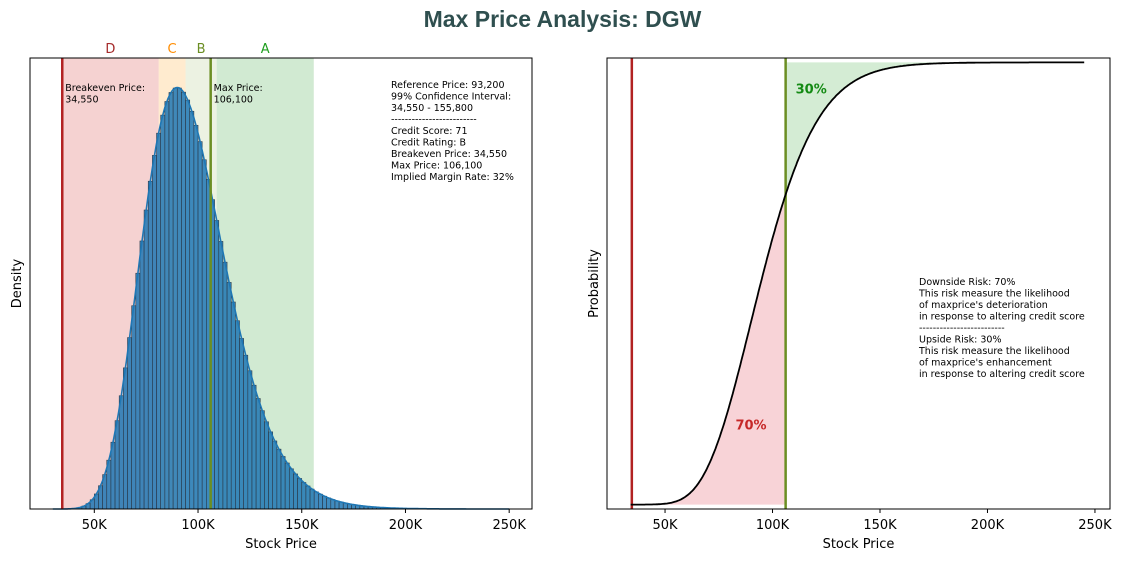  Describe the element at coordinates (773, 525) in the screenshot. I see `right-x-tick-label: 100K` at that location.